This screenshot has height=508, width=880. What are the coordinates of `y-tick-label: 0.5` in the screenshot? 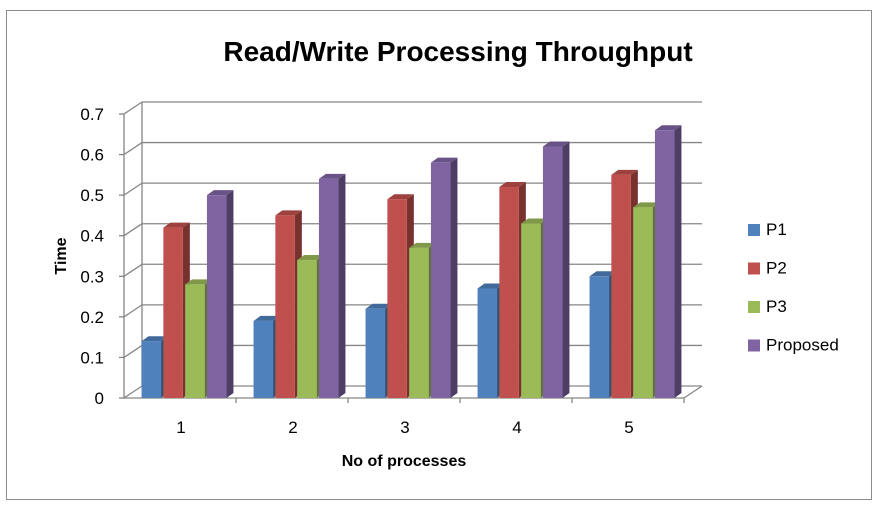 It's located at (92, 195).